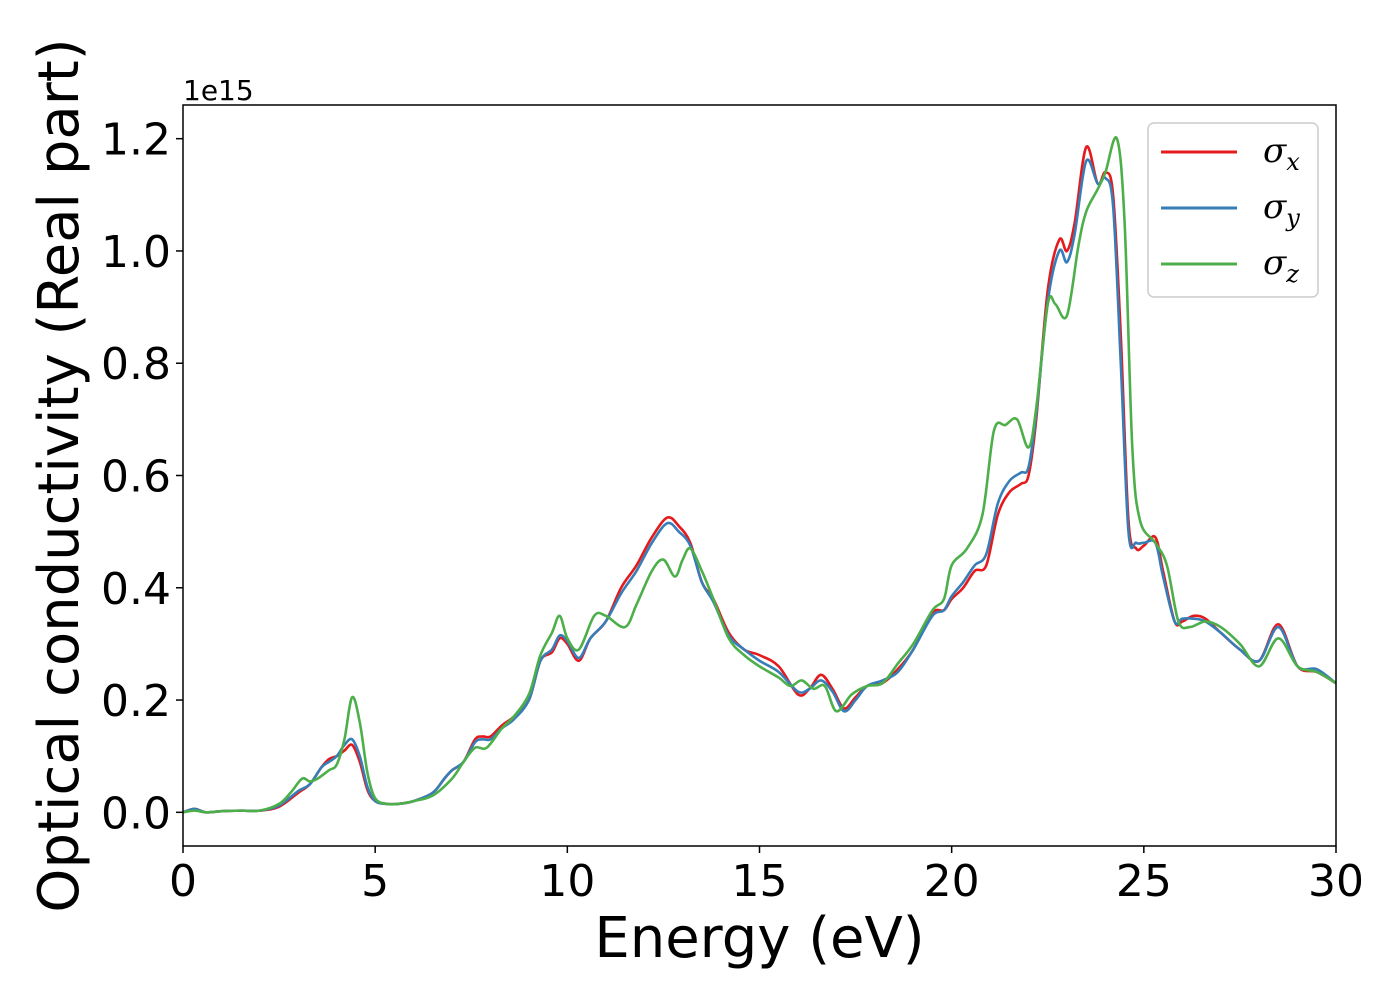  What do you see at coordinates (759, 938) in the screenshot?
I see `x-axis-label: Energy (eV)` at bounding box center [759, 938].